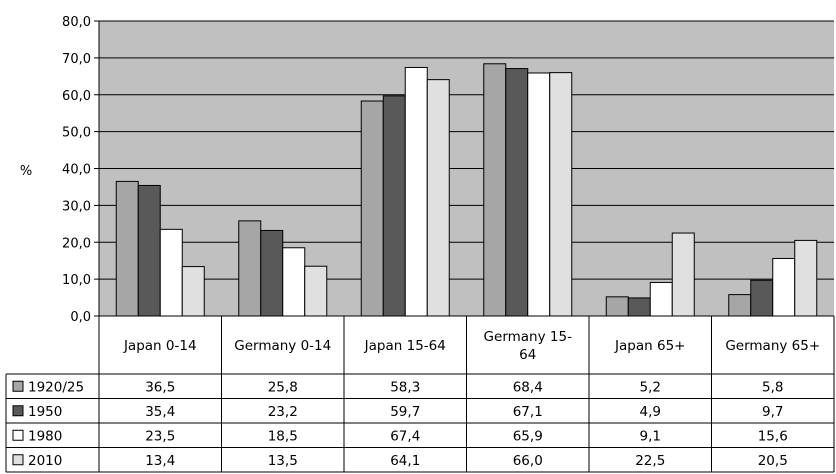  Describe the element at coordinates (528, 436) in the screenshot. I see `data-label: 65,9` at that location.